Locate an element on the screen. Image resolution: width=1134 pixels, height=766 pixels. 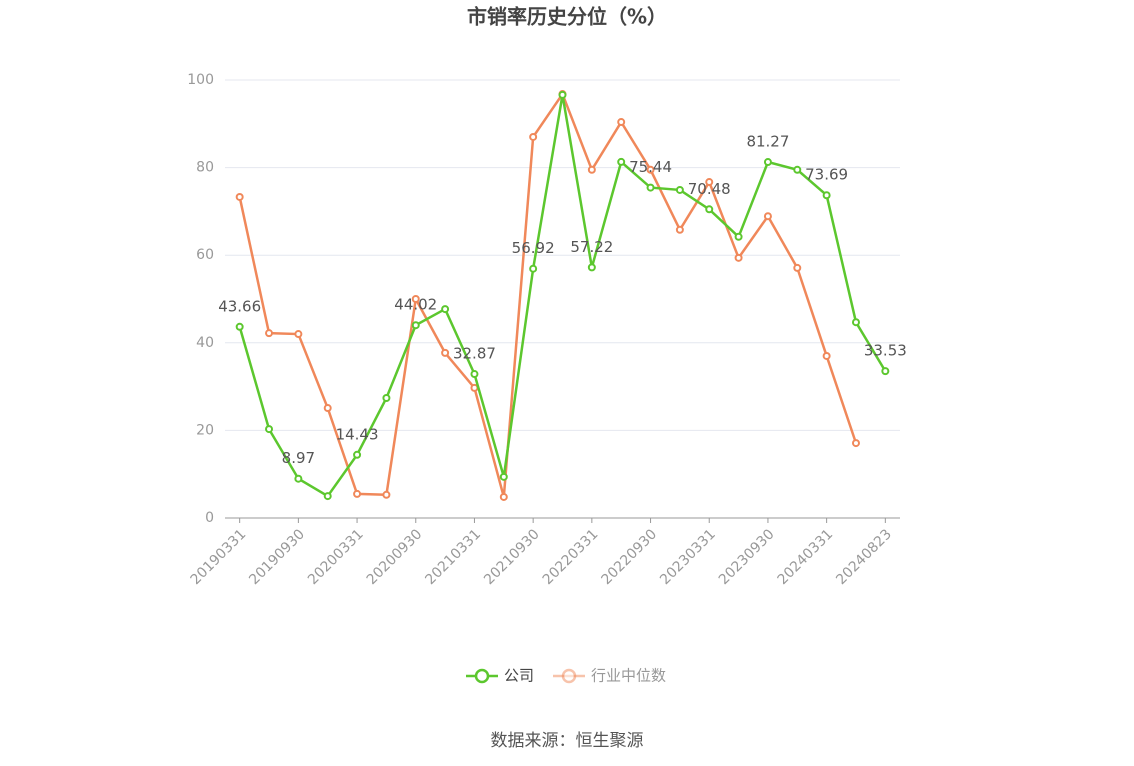
y-tick-label: 20 is located at coordinates (205, 430).